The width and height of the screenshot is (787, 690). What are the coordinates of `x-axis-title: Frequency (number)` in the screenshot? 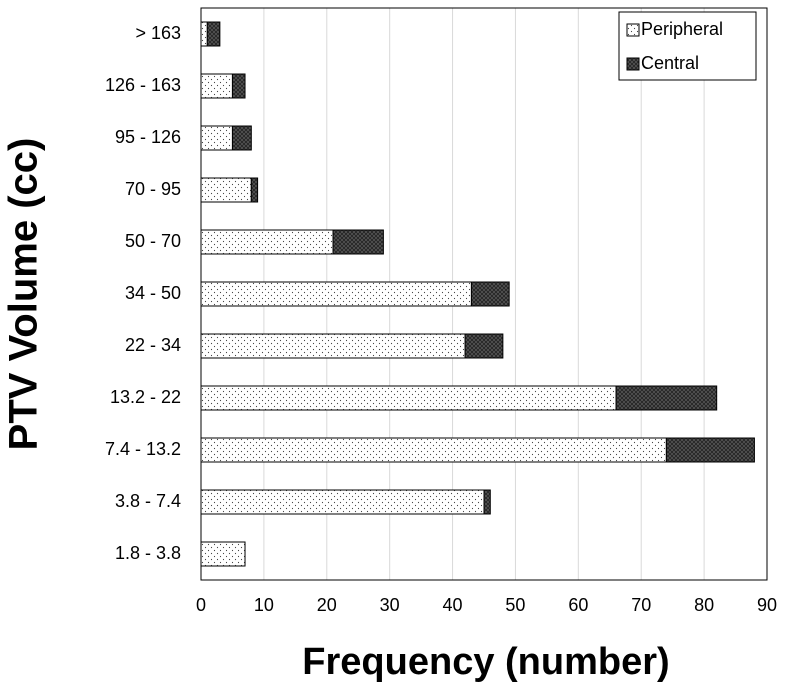 It's located at (485, 662).